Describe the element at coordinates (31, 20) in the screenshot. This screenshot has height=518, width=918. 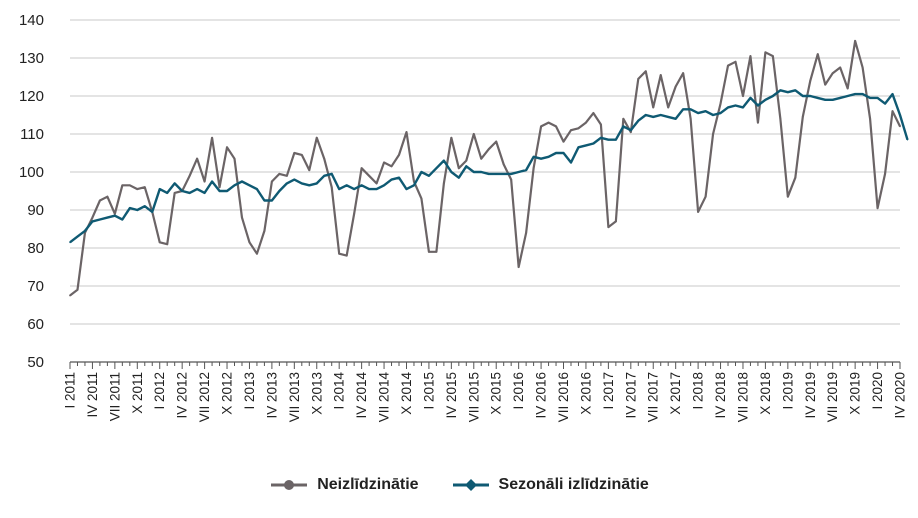
I see `y-tick-label: 140` at that location.